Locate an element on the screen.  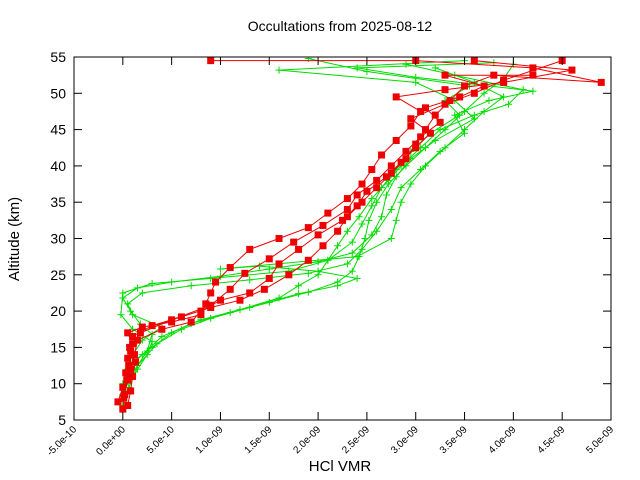
x-tick-label: 3.0e-09 is located at coordinates (405, 440).